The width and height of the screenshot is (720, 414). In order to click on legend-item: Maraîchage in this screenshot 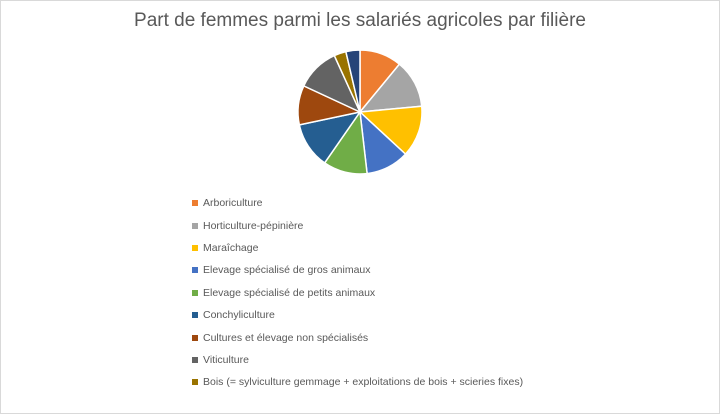, I will do `click(357, 248)`.